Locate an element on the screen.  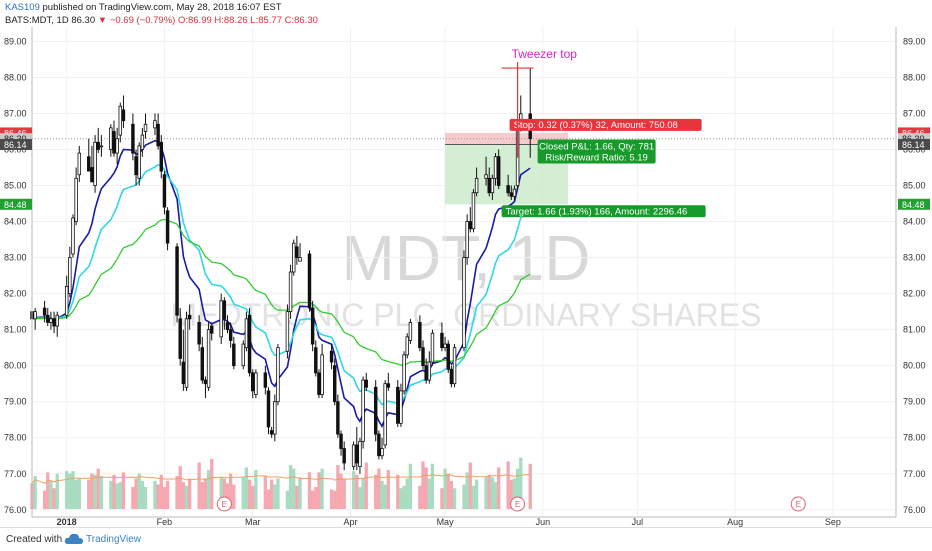
y-tick-label-left: 88.00 is located at coordinates (15, 77).